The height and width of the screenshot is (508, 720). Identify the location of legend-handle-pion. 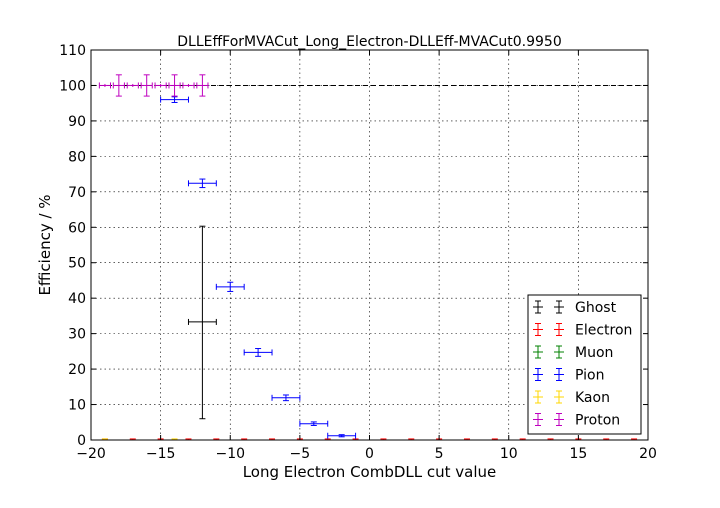
(548, 374).